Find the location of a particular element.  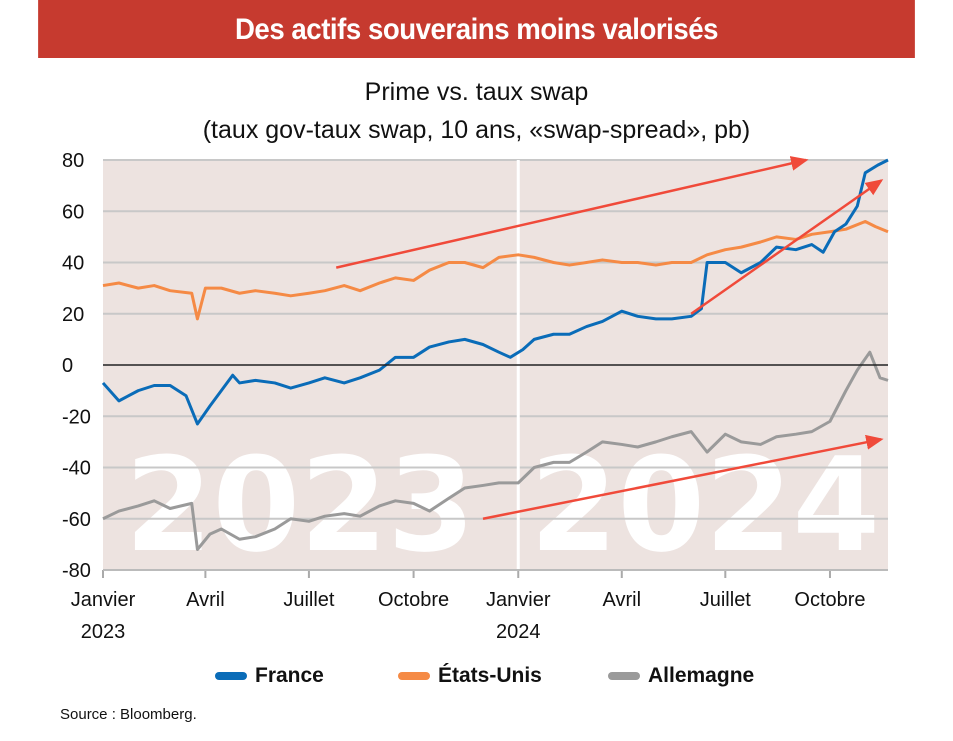

legend-item-france: France is located at coordinates (269, 676).